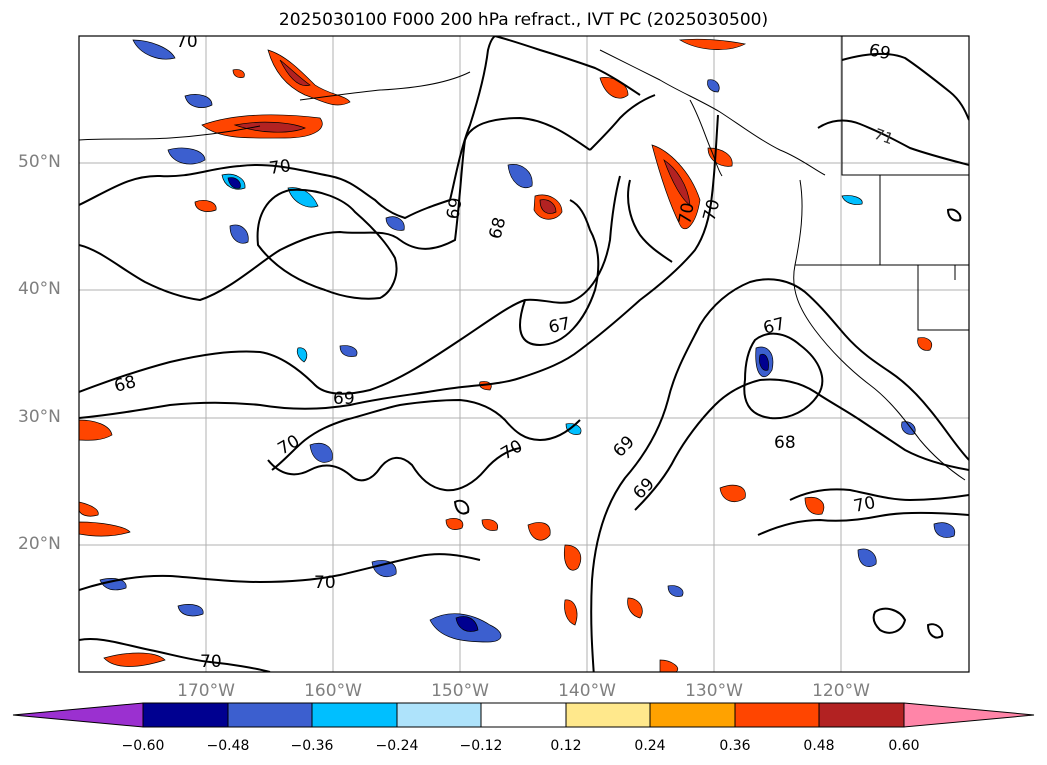 The height and width of the screenshot is (765, 1047). I want to click on lon-tick-label: 160°W, so click(333, 691).